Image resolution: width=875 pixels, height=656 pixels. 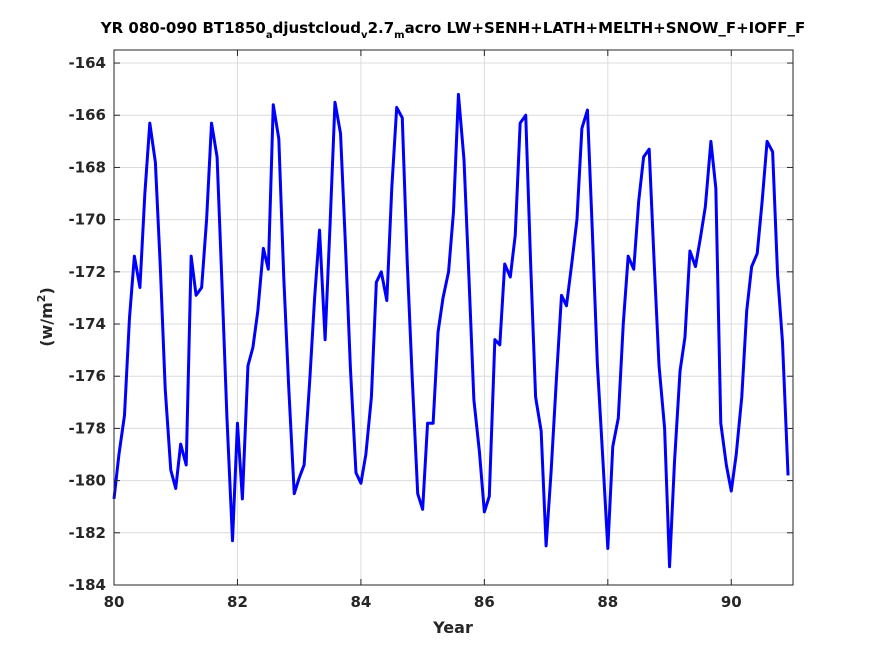 What do you see at coordinates (484, 602) in the screenshot?
I see `x-tick-label: 86` at bounding box center [484, 602].